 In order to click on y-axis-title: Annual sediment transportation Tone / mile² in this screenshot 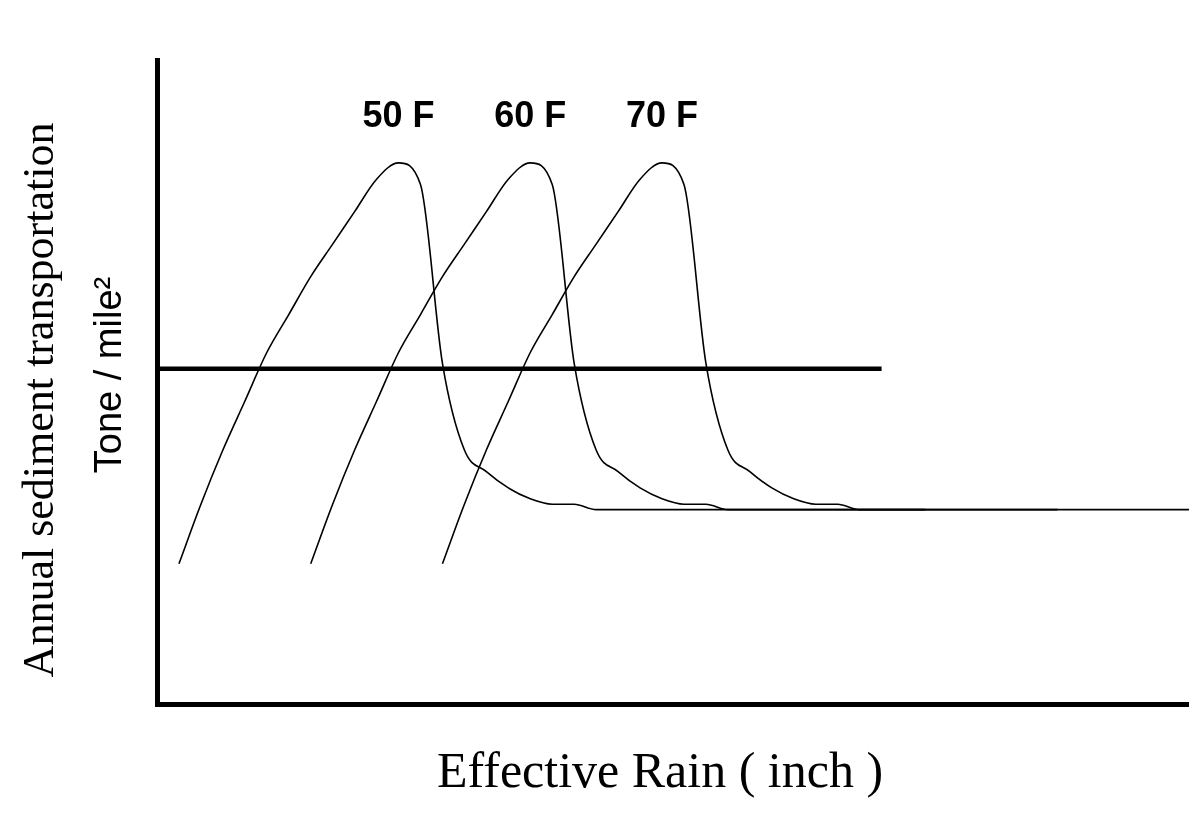, I will do `click(71, 400)`.